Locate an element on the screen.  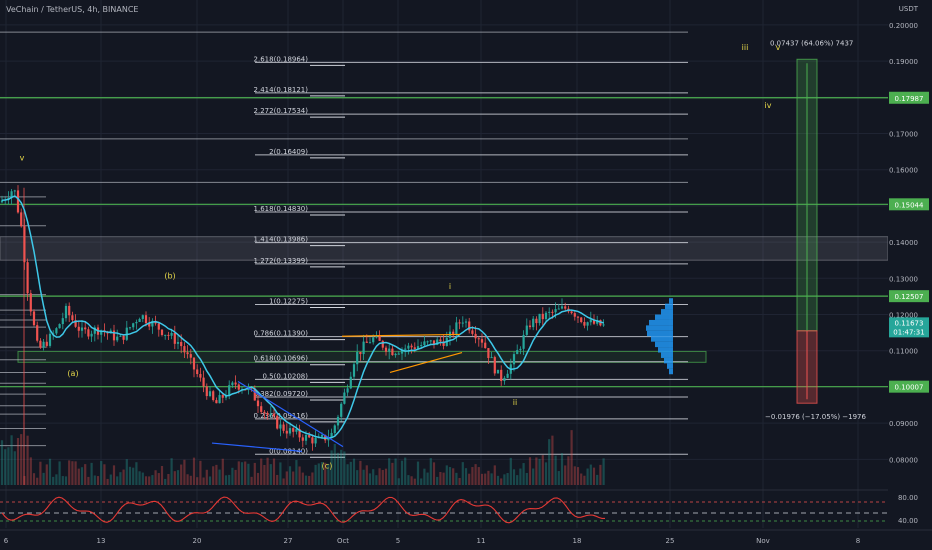
level-badge-label: 0.17987 is located at coordinates (909, 99).